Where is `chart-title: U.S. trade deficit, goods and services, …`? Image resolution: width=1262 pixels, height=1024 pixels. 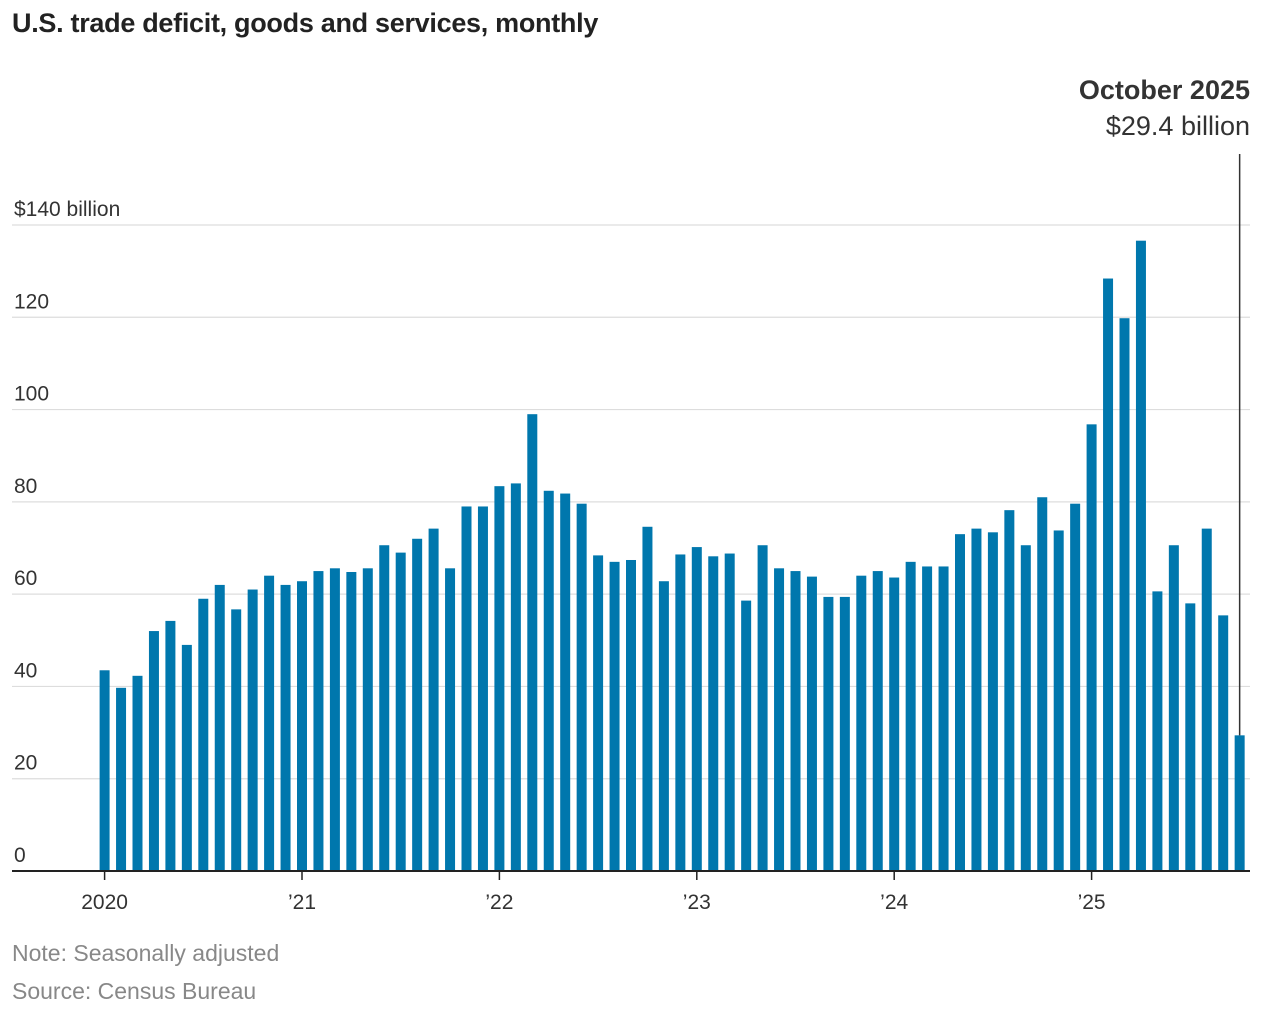 chart-title: U.S. trade deficit, goods and services, … is located at coordinates (305, 23).